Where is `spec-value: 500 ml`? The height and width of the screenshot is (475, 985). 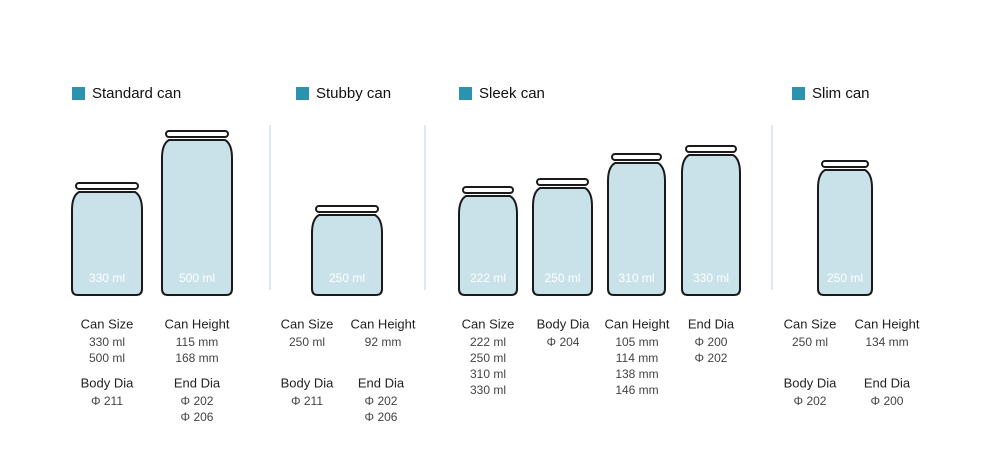
spec-value: 500 ml is located at coordinates (107, 358).